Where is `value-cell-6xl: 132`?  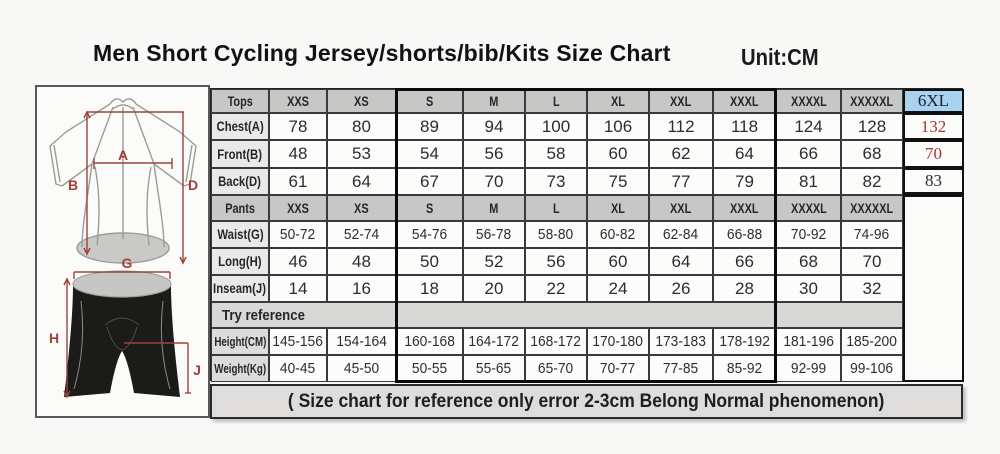
value-cell-6xl: 132 is located at coordinates (933, 126).